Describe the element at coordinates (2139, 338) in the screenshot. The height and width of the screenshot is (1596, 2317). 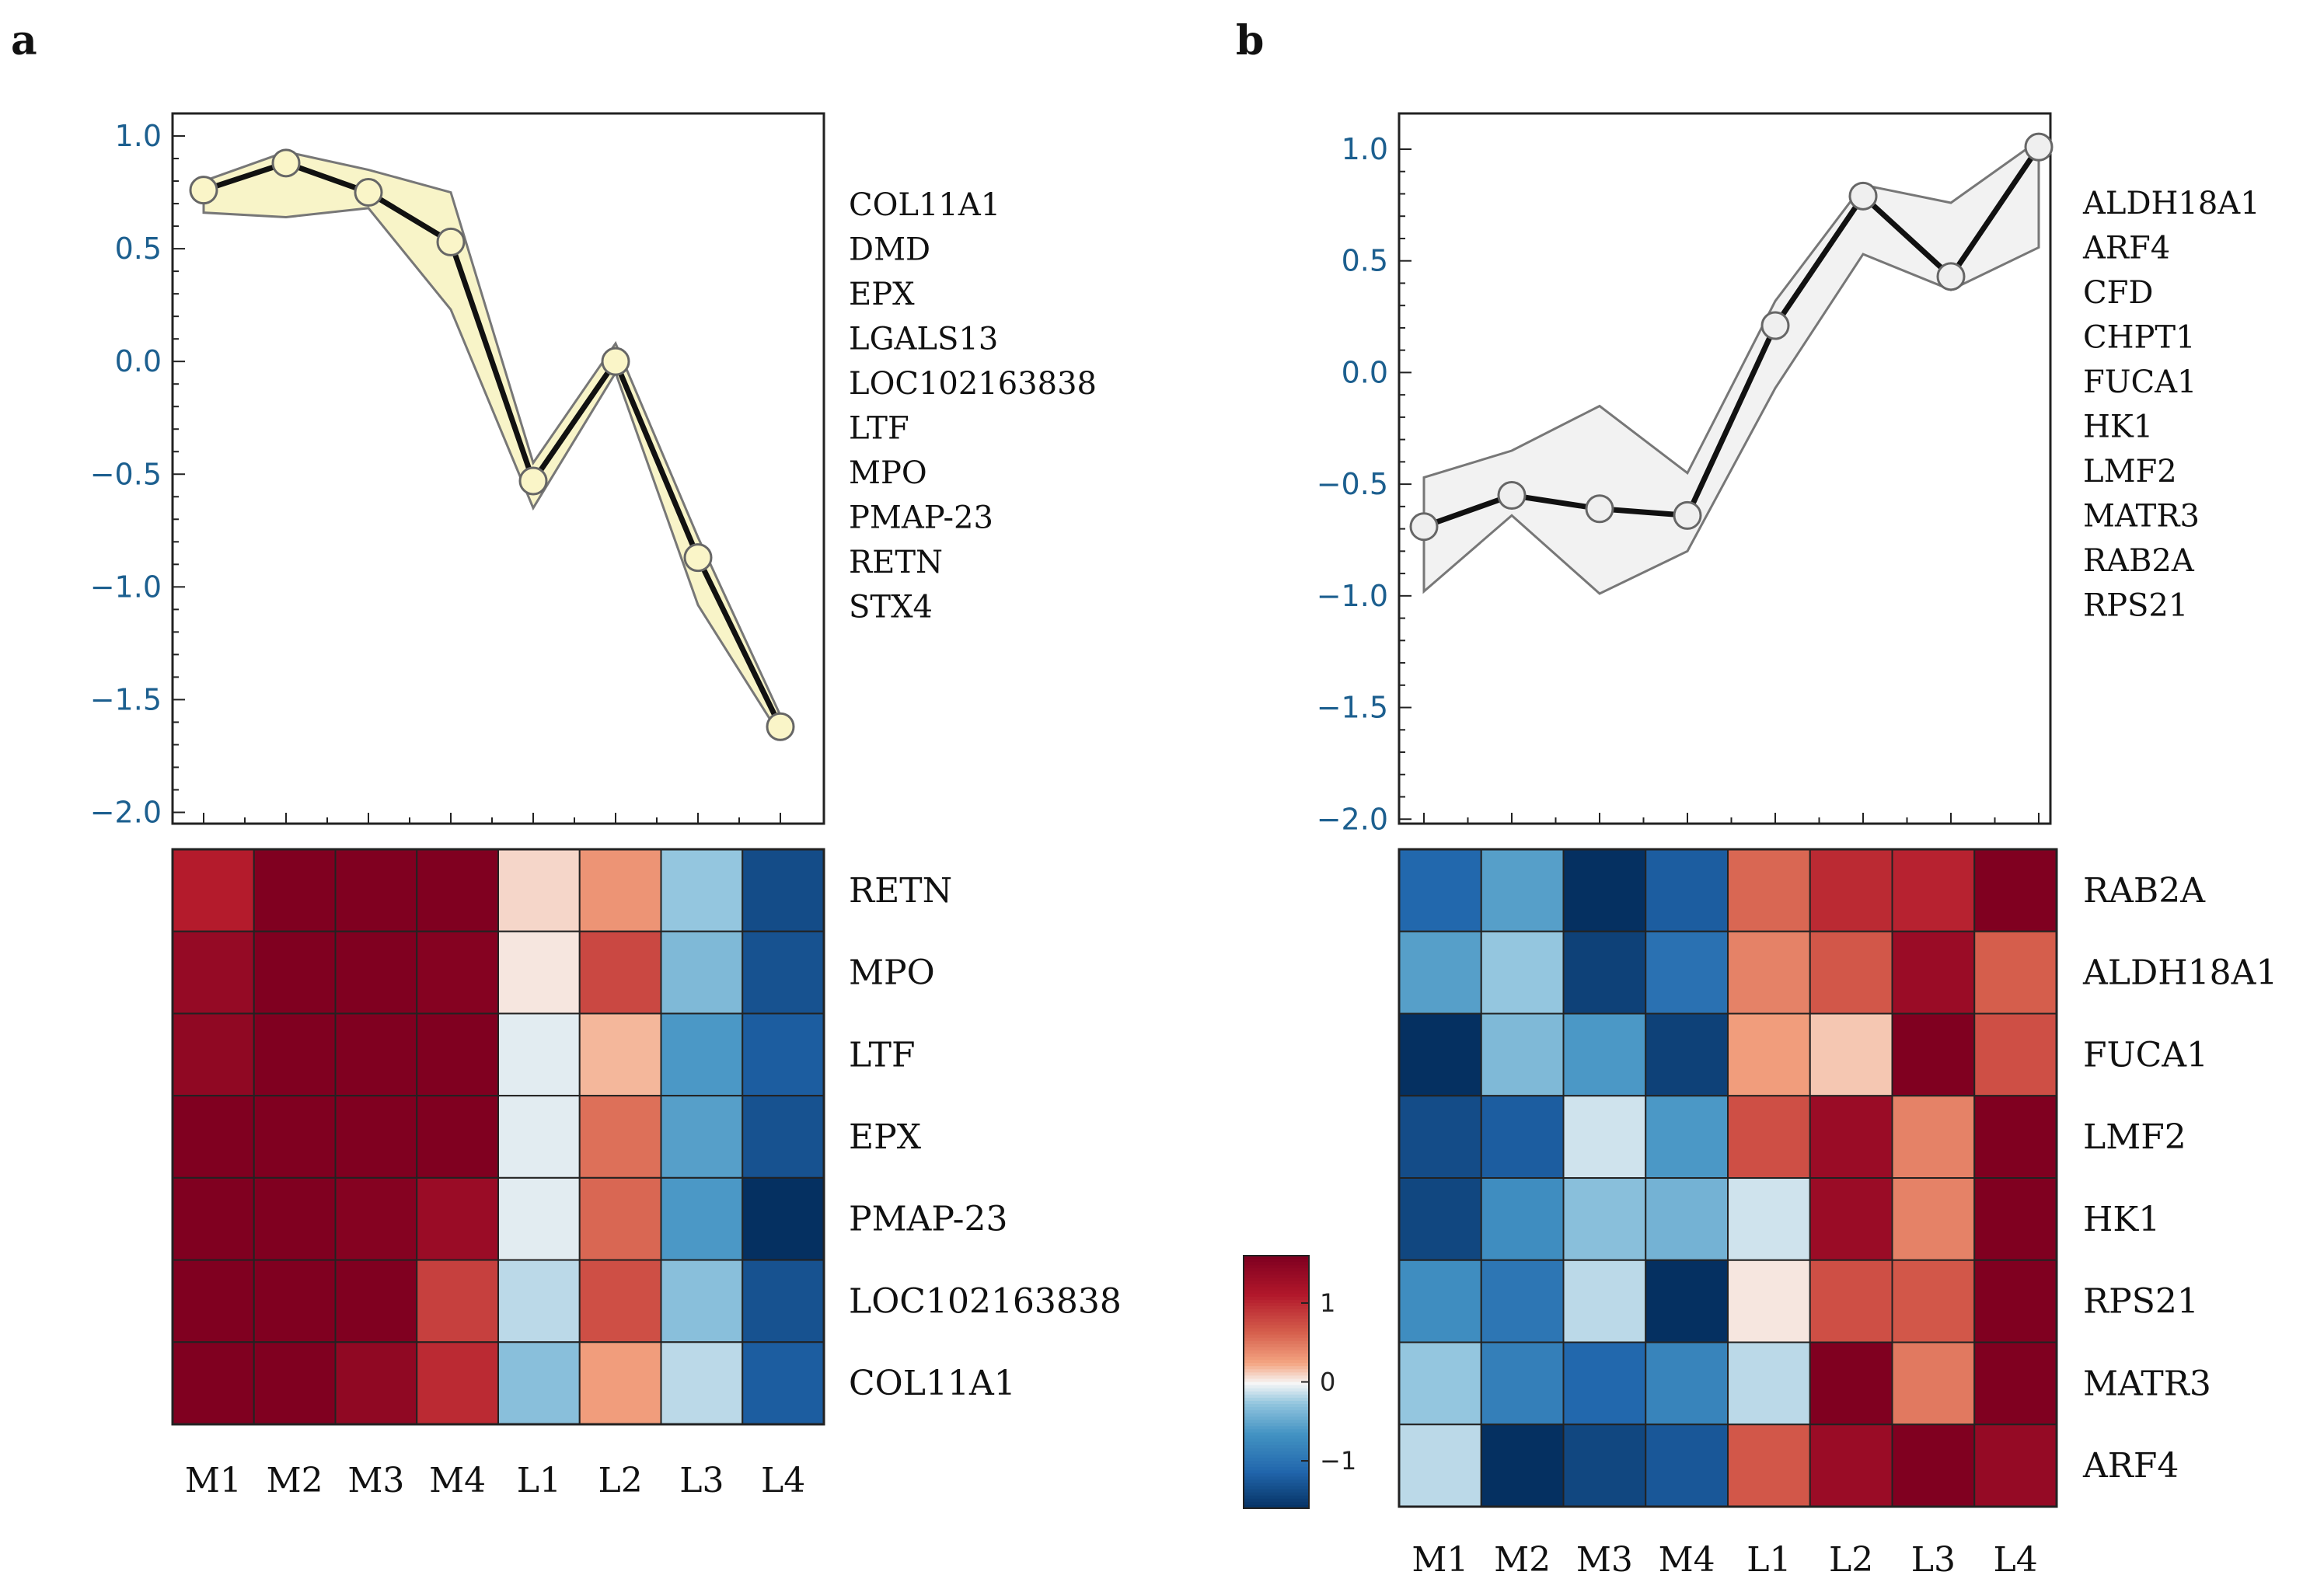
I see `gene-label: CHPT1` at that location.